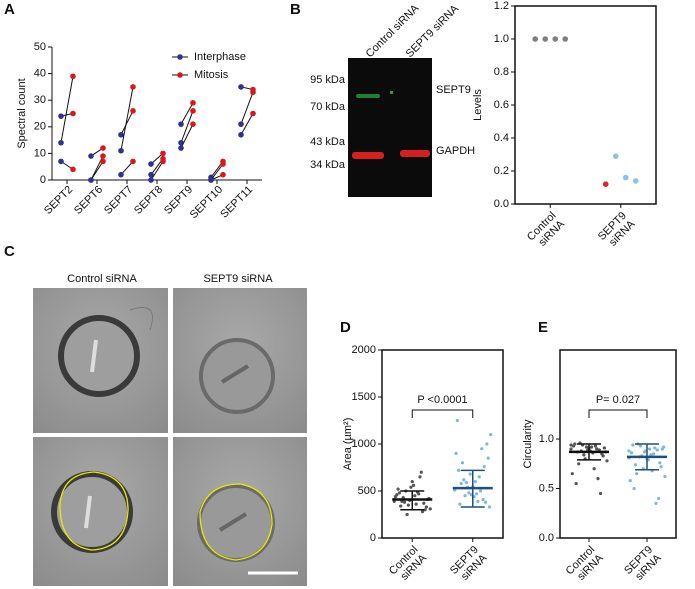 The width and height of the screenshot is (695, 589). What do you see at coordinates (390, 127) in the screenshot?
I see `blot-image` at bounding box center [390, 127].